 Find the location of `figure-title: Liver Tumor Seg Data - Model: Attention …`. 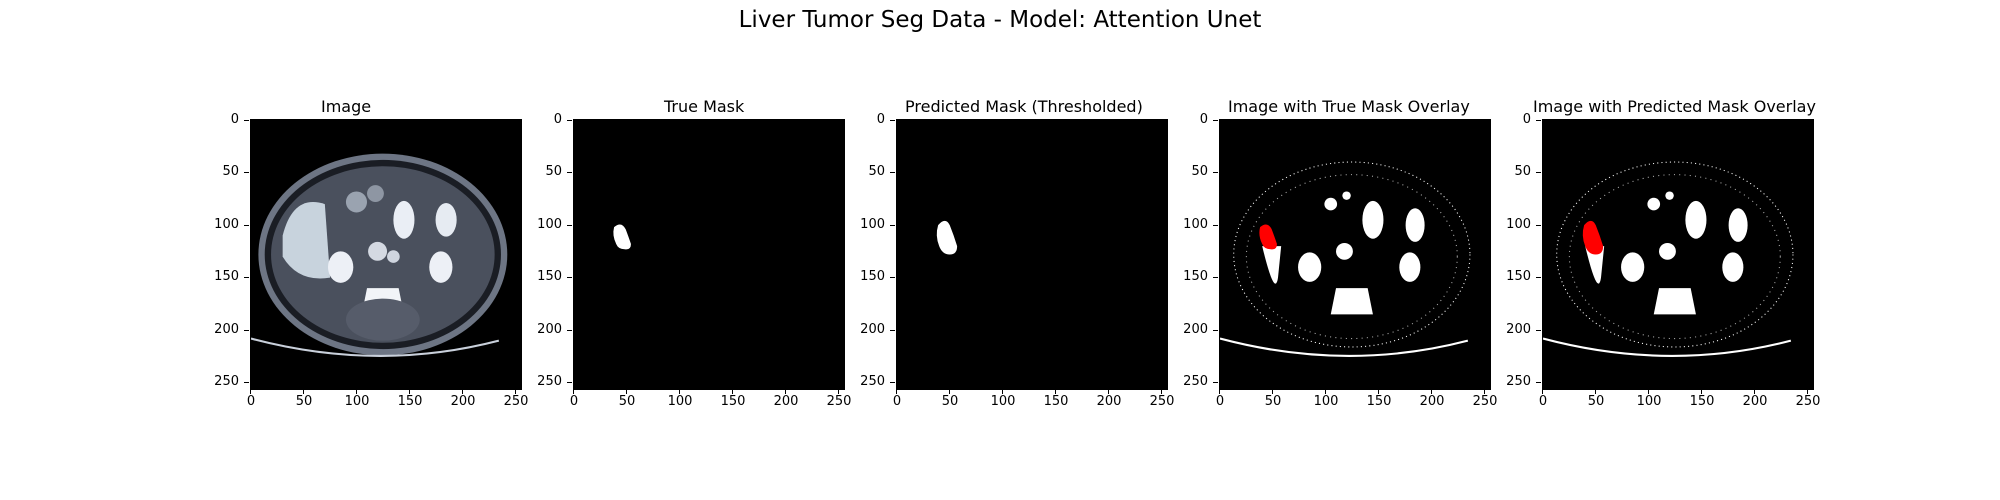

figure-title: Liver Tumor Seg Data - Model: Attention … is located at coordinates (1000, 20).